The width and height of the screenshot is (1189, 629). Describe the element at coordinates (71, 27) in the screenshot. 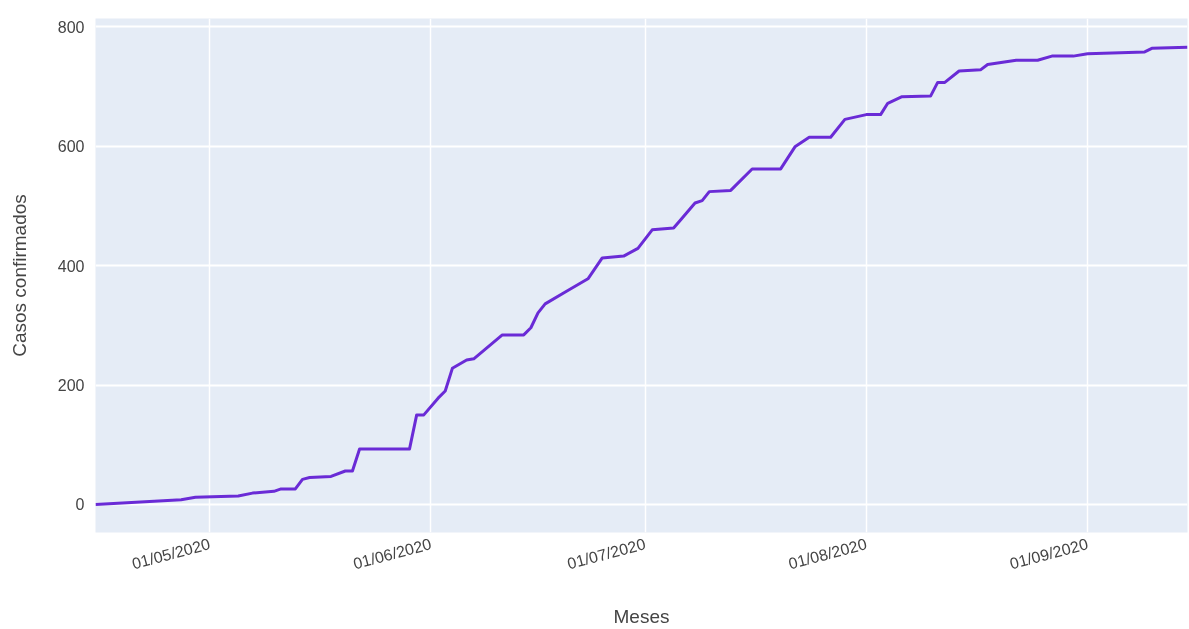

I see `y-tick-label: 800` at that location.